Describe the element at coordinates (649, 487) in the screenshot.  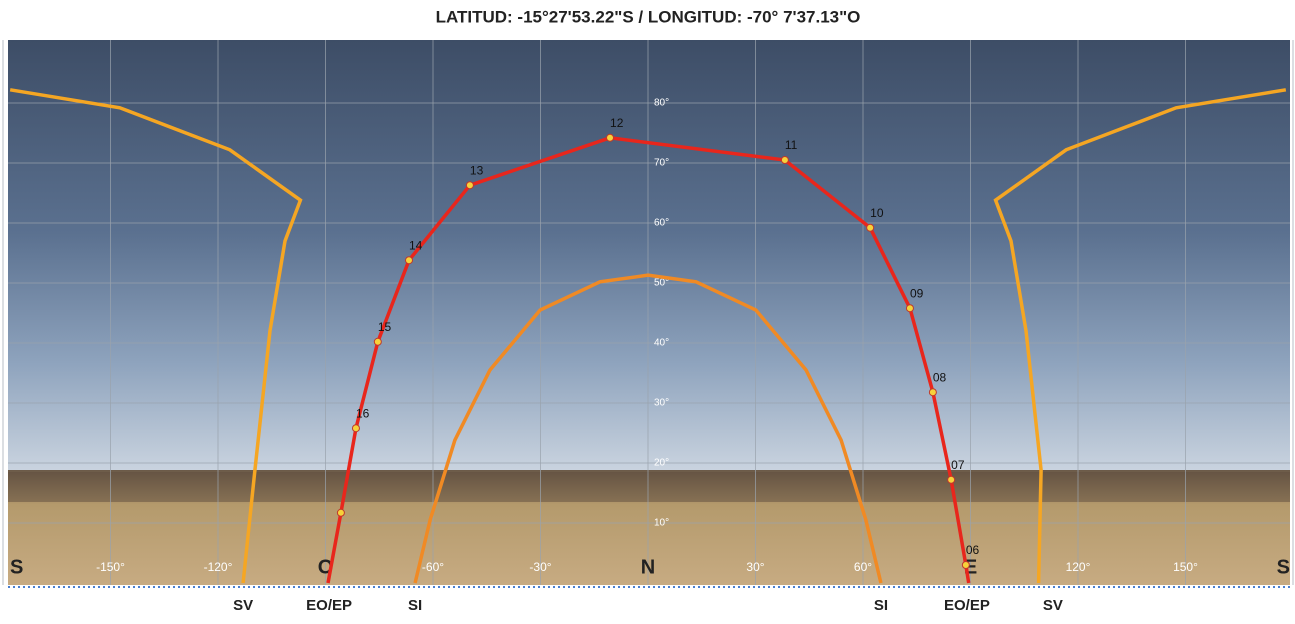
I see `buildings` at that location.